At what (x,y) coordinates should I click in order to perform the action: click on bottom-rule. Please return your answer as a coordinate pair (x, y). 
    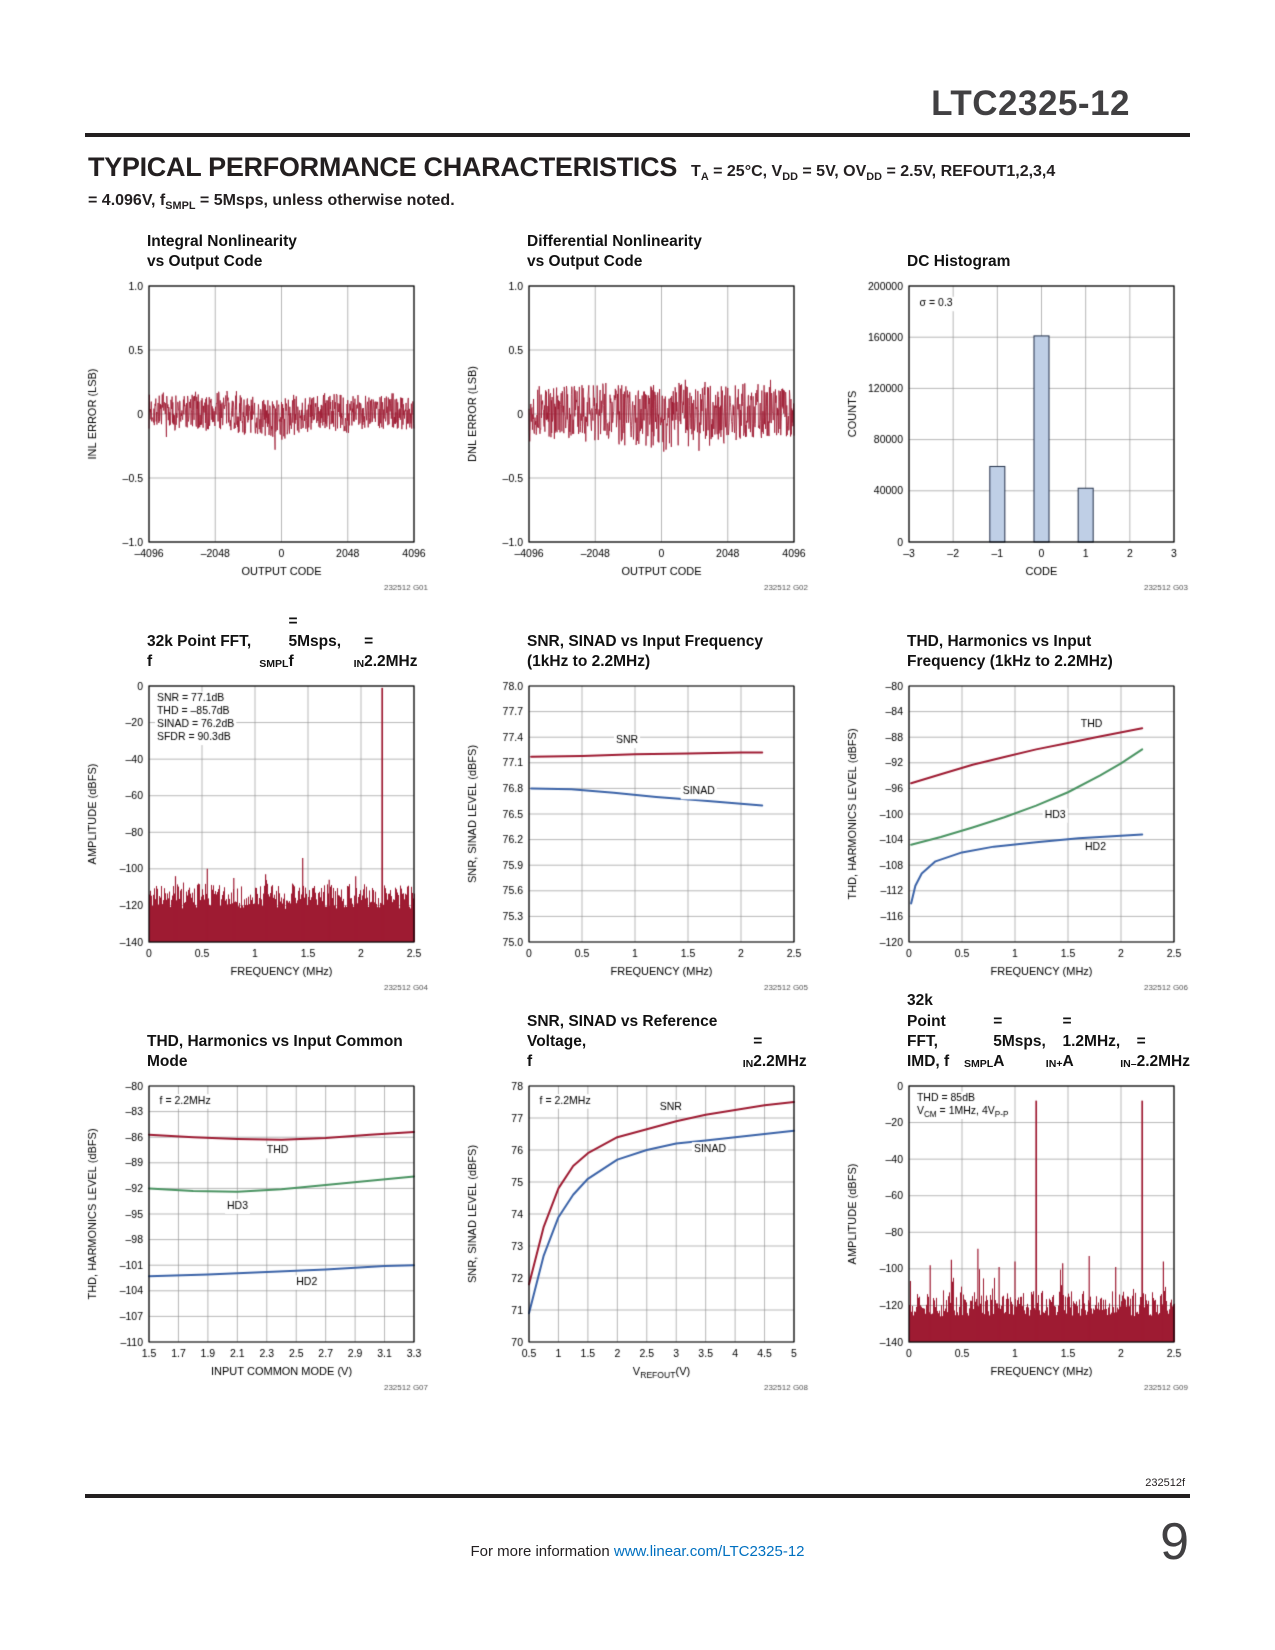
    Looking at the image, I should click on (637, 1496).